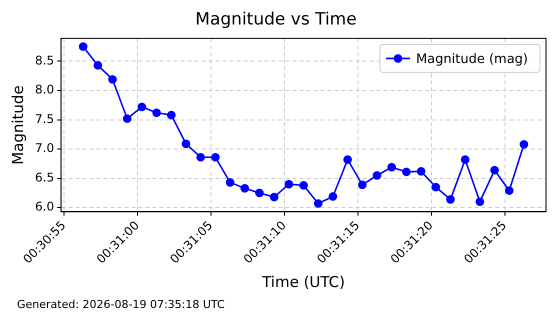 This screenshot has width=560, height=314. I want to click on x-axis-title: Time (UTC), so click(303, 281).